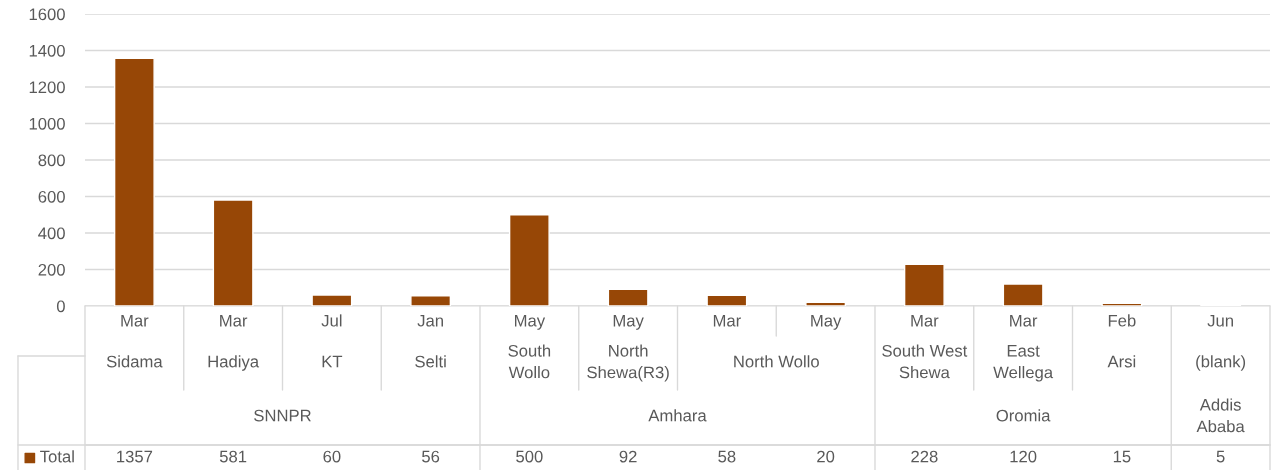  I want to click on x-tick-label: Jun, so click(1220, 320).